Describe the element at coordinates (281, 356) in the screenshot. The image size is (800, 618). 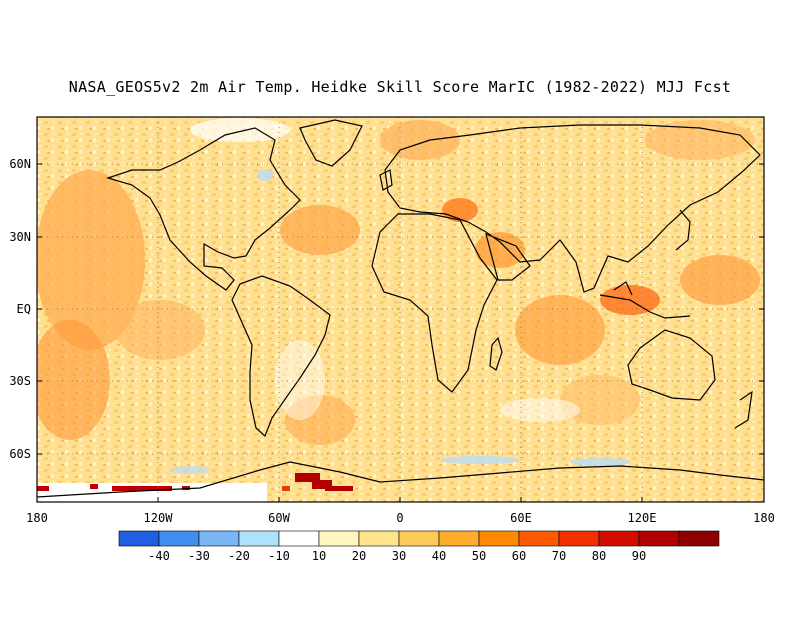
I see `coast-south-america` at that location.